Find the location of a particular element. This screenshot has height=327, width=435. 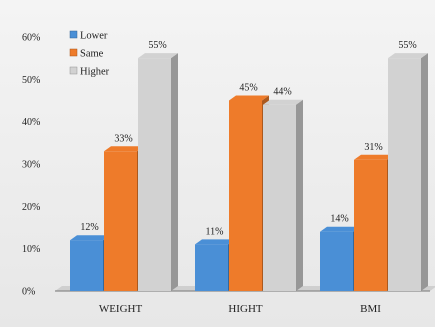

bar-data-label: 44% is located at coordinates (282, 92).